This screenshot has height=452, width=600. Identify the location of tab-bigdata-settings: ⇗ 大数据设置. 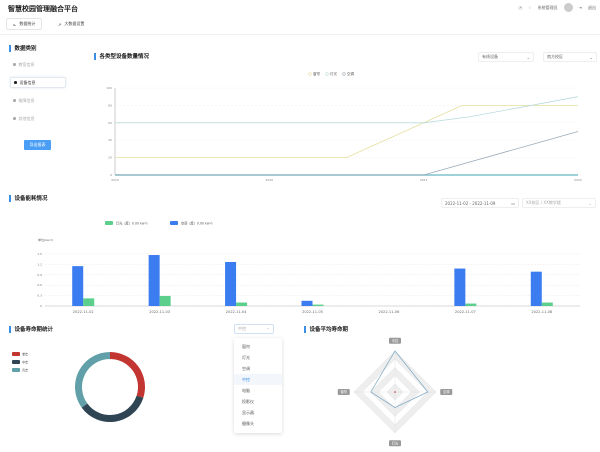
(71, 24).